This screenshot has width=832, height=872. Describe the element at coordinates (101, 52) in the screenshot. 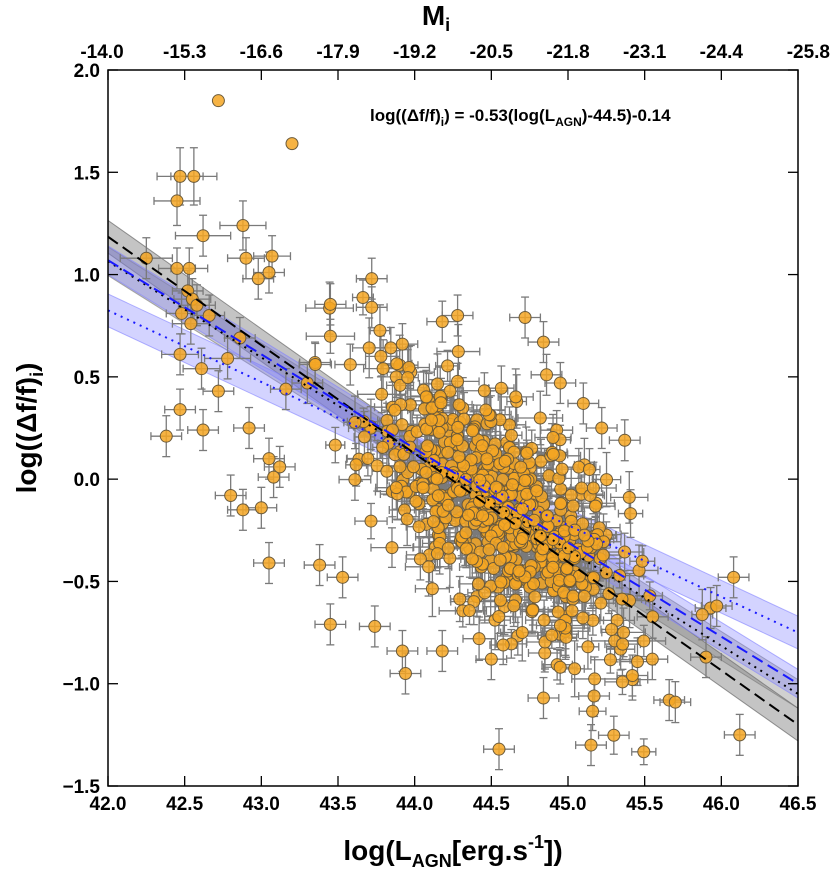

I see `top-tick-label: -14.0` at that location.